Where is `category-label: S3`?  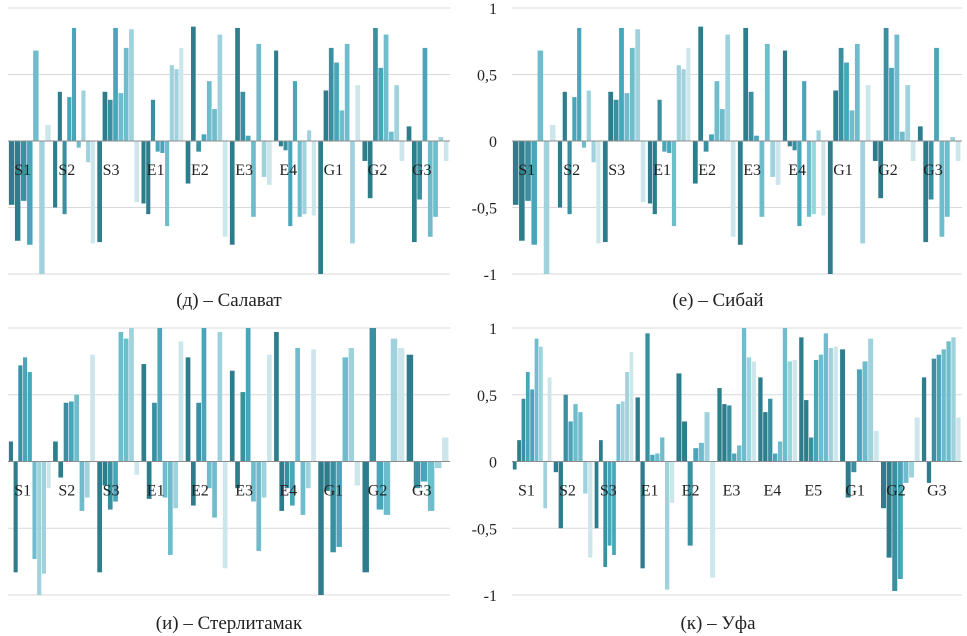
category-label: S3 is located at coordinates (111, 170).